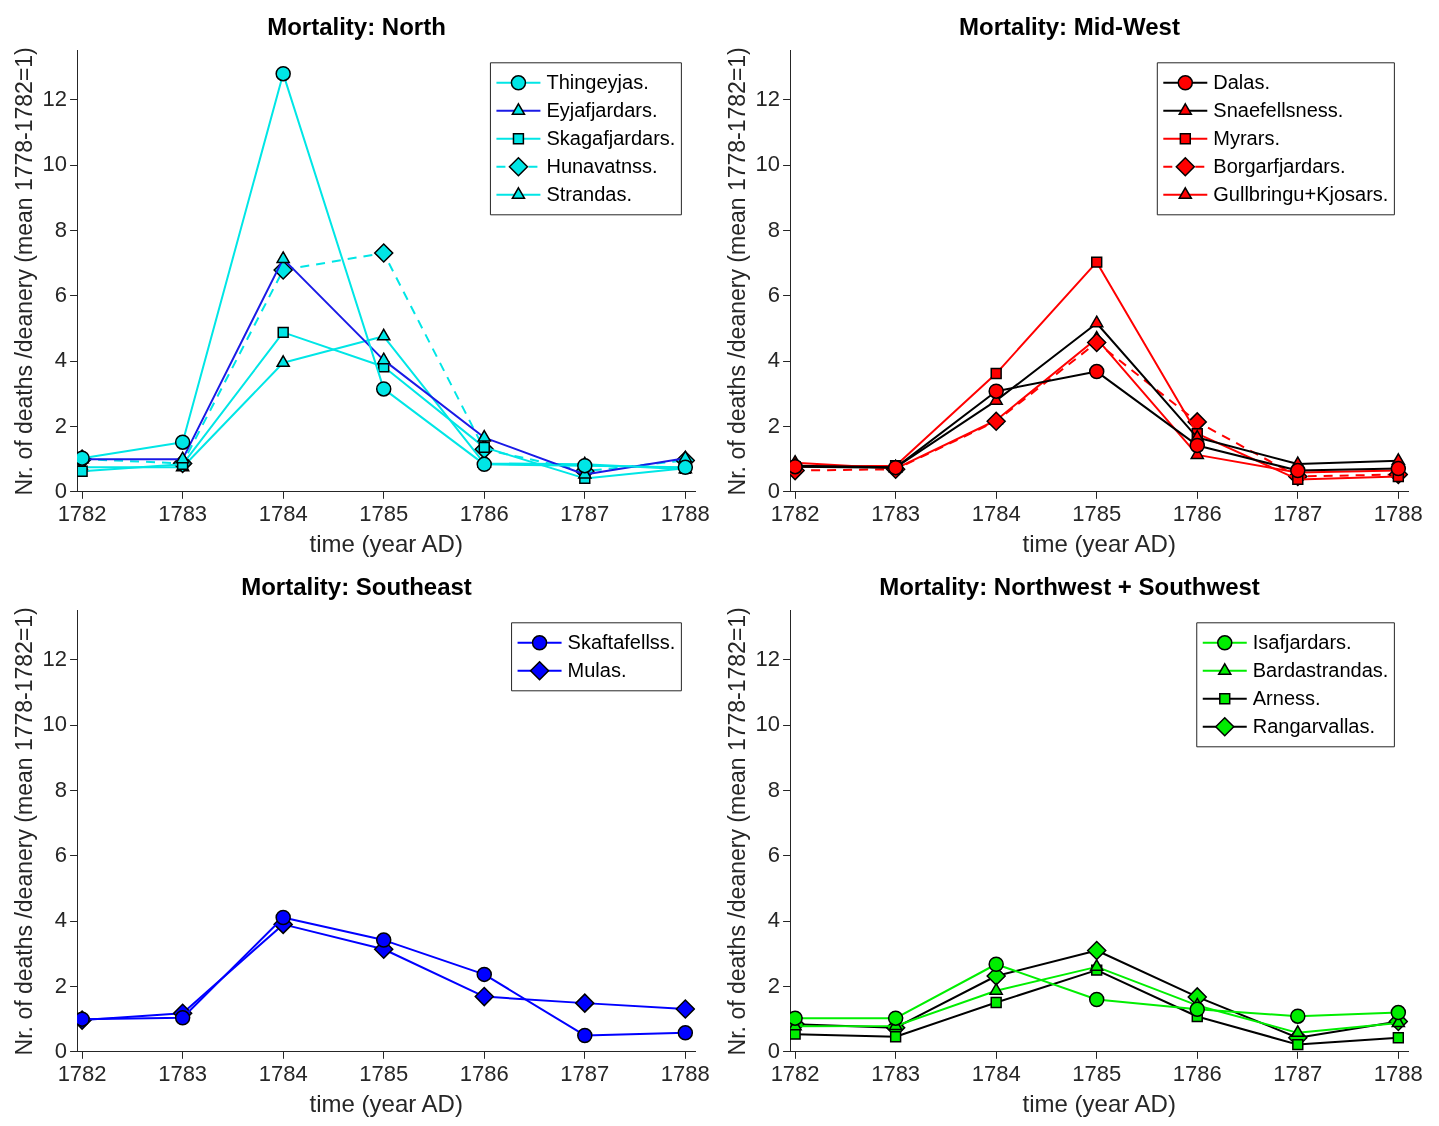 This screenshot has height=1126, width=1439. I want to click on legend-label: Isafjardars., so click(1302, 642).